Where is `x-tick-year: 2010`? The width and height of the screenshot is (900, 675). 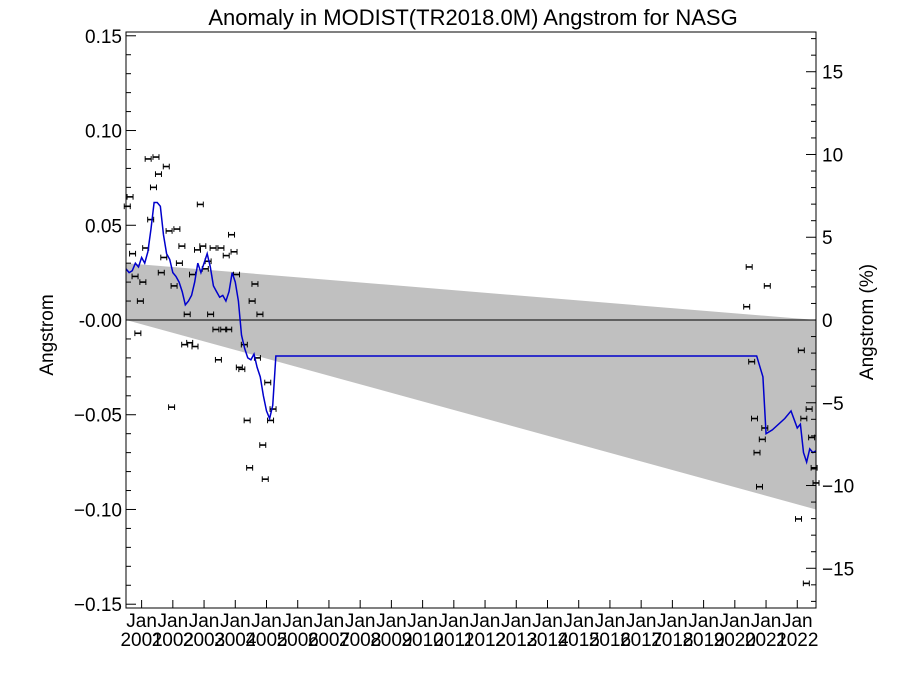
x-tick-year: 2010 is located at coordinates (422, 640).